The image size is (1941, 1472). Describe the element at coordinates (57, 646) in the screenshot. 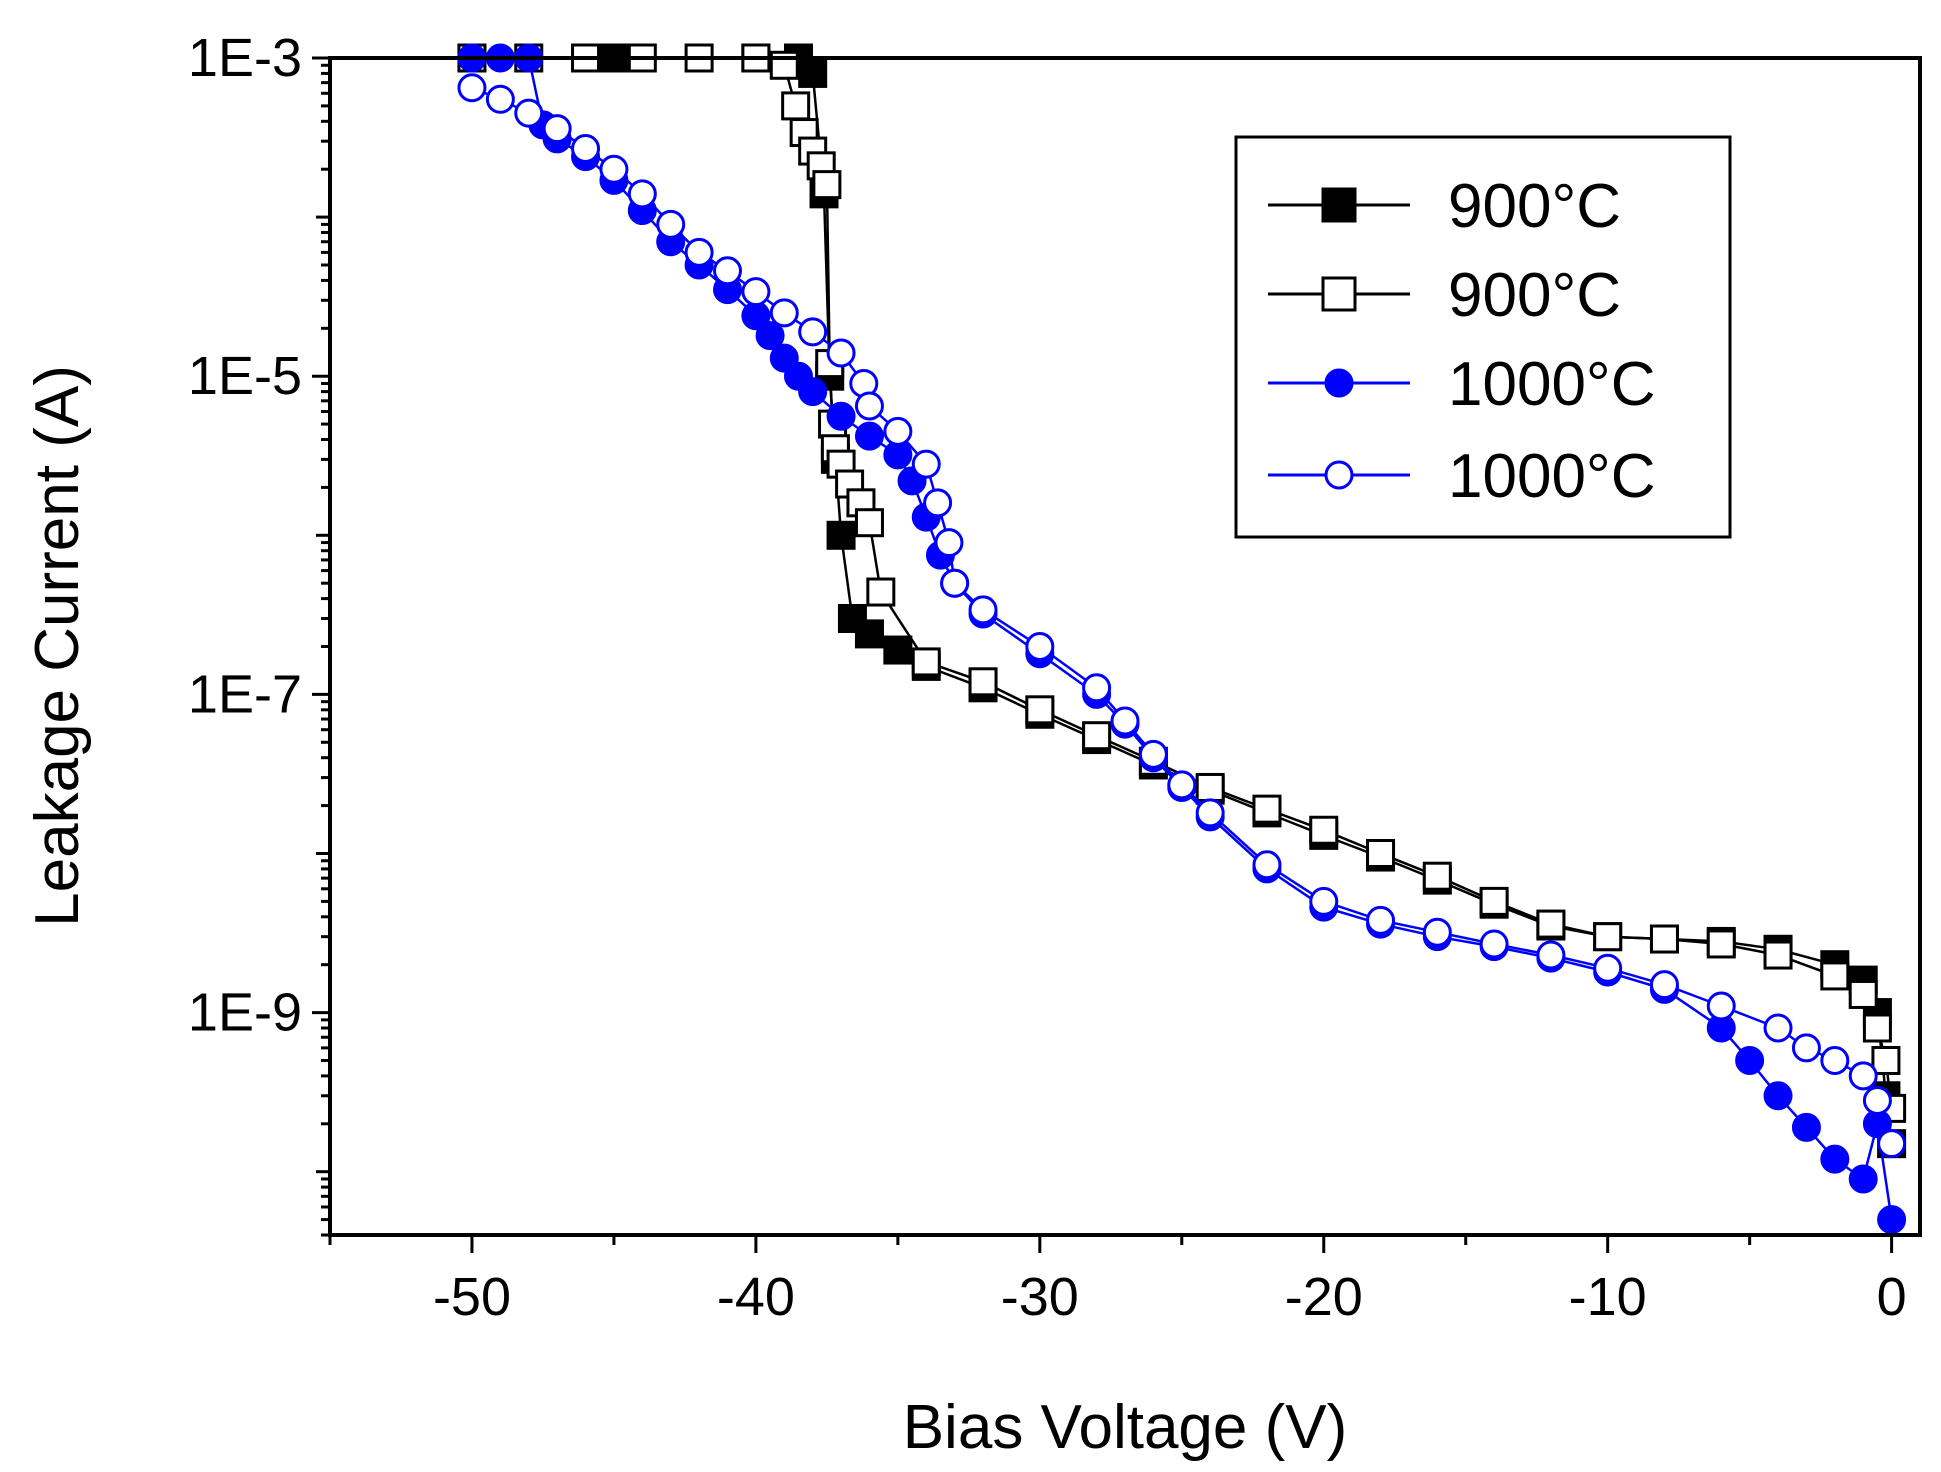

I see `y-axis-title: Leakage Current (A)` at that location.